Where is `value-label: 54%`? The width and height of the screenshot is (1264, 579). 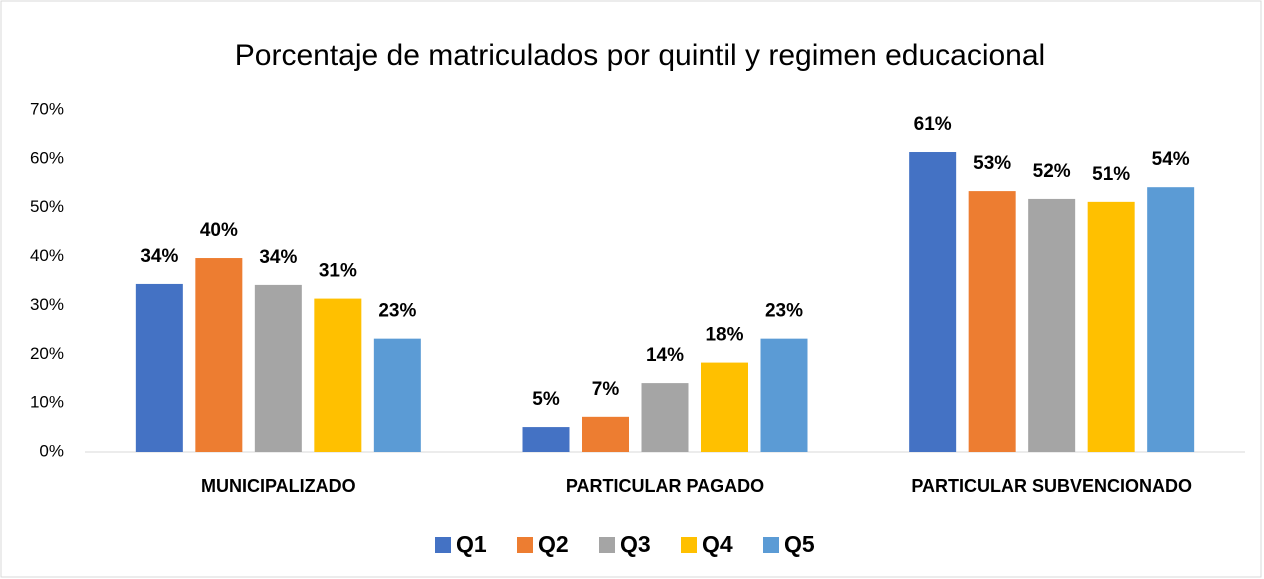
value-label: 54% is located at coordinates (1171, 159).